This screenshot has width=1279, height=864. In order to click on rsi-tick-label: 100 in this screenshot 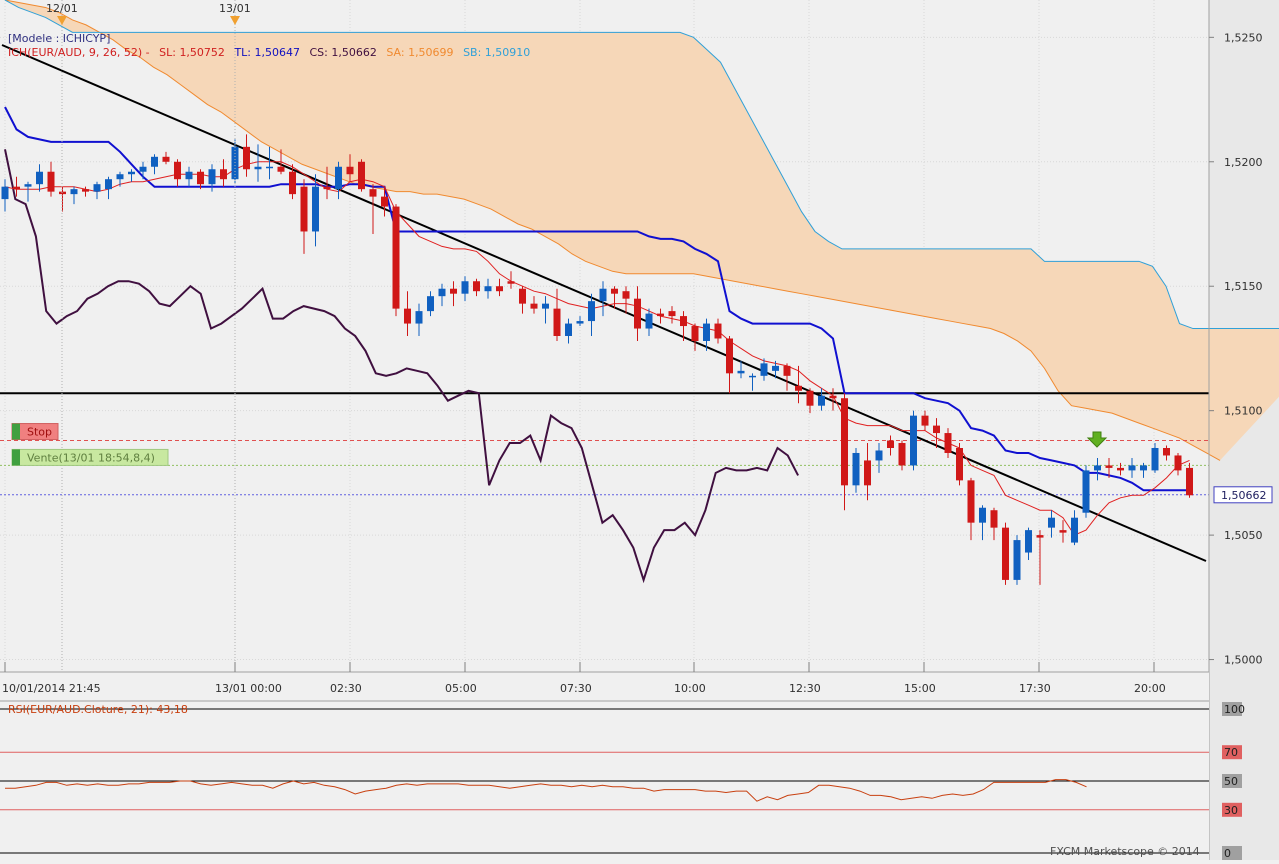, I will do `click(1234, 709)`.